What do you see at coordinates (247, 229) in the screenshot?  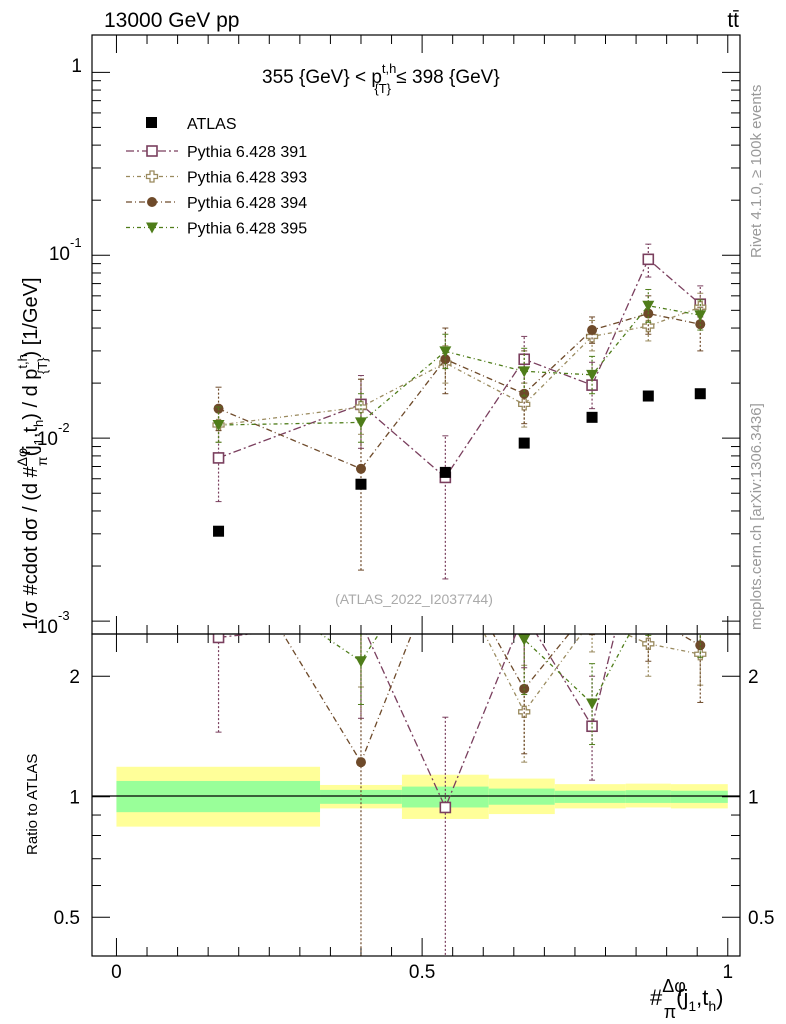 I see `legend-label: Pythia 6.428 395` at bounding box center [247, 229].